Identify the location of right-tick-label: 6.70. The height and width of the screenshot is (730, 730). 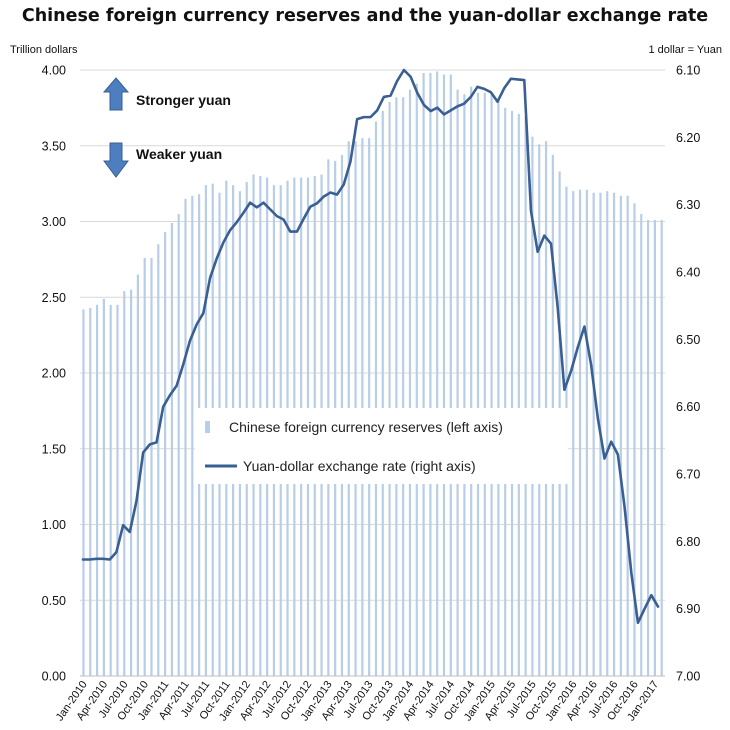
(688, 475).